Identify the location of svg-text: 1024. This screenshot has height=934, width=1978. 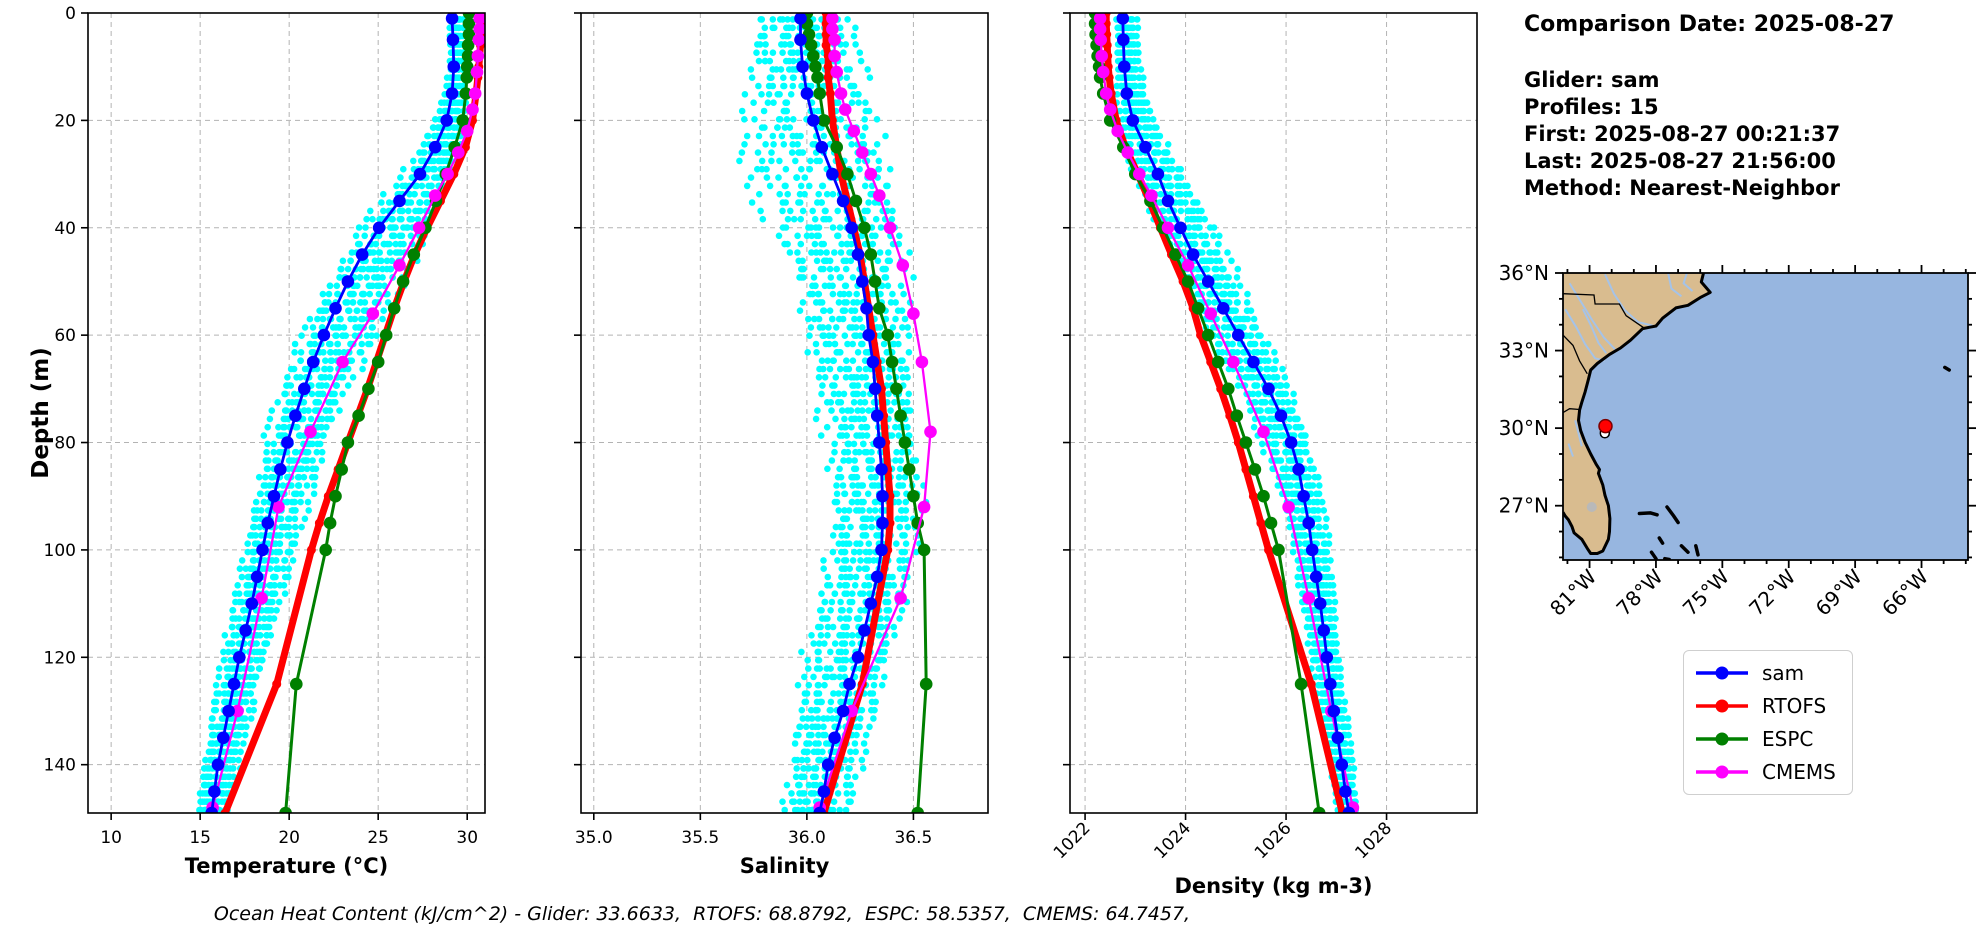
(1172, 840).